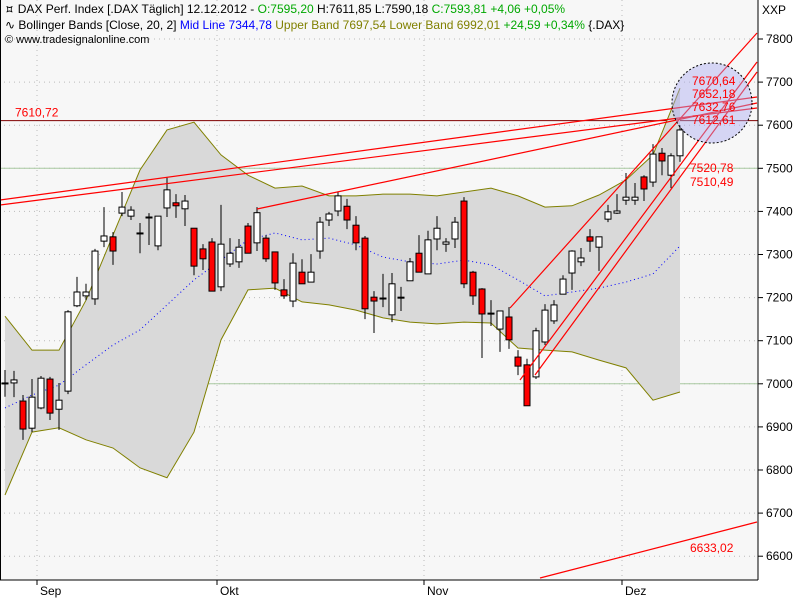 This screenshot has height=600, width=800. What do you see at coordinates (544, 25) in the screenshot?
I see `indicator-change: +24,59 +0,34%` at bounding box center [544, 25].